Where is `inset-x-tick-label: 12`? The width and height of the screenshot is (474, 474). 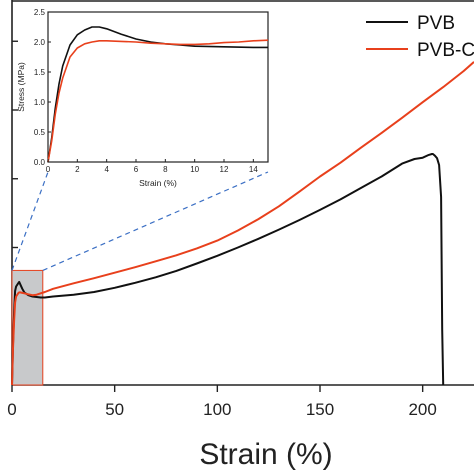 inset-x-tick-label: 12 is located at coordinates (224, 169).